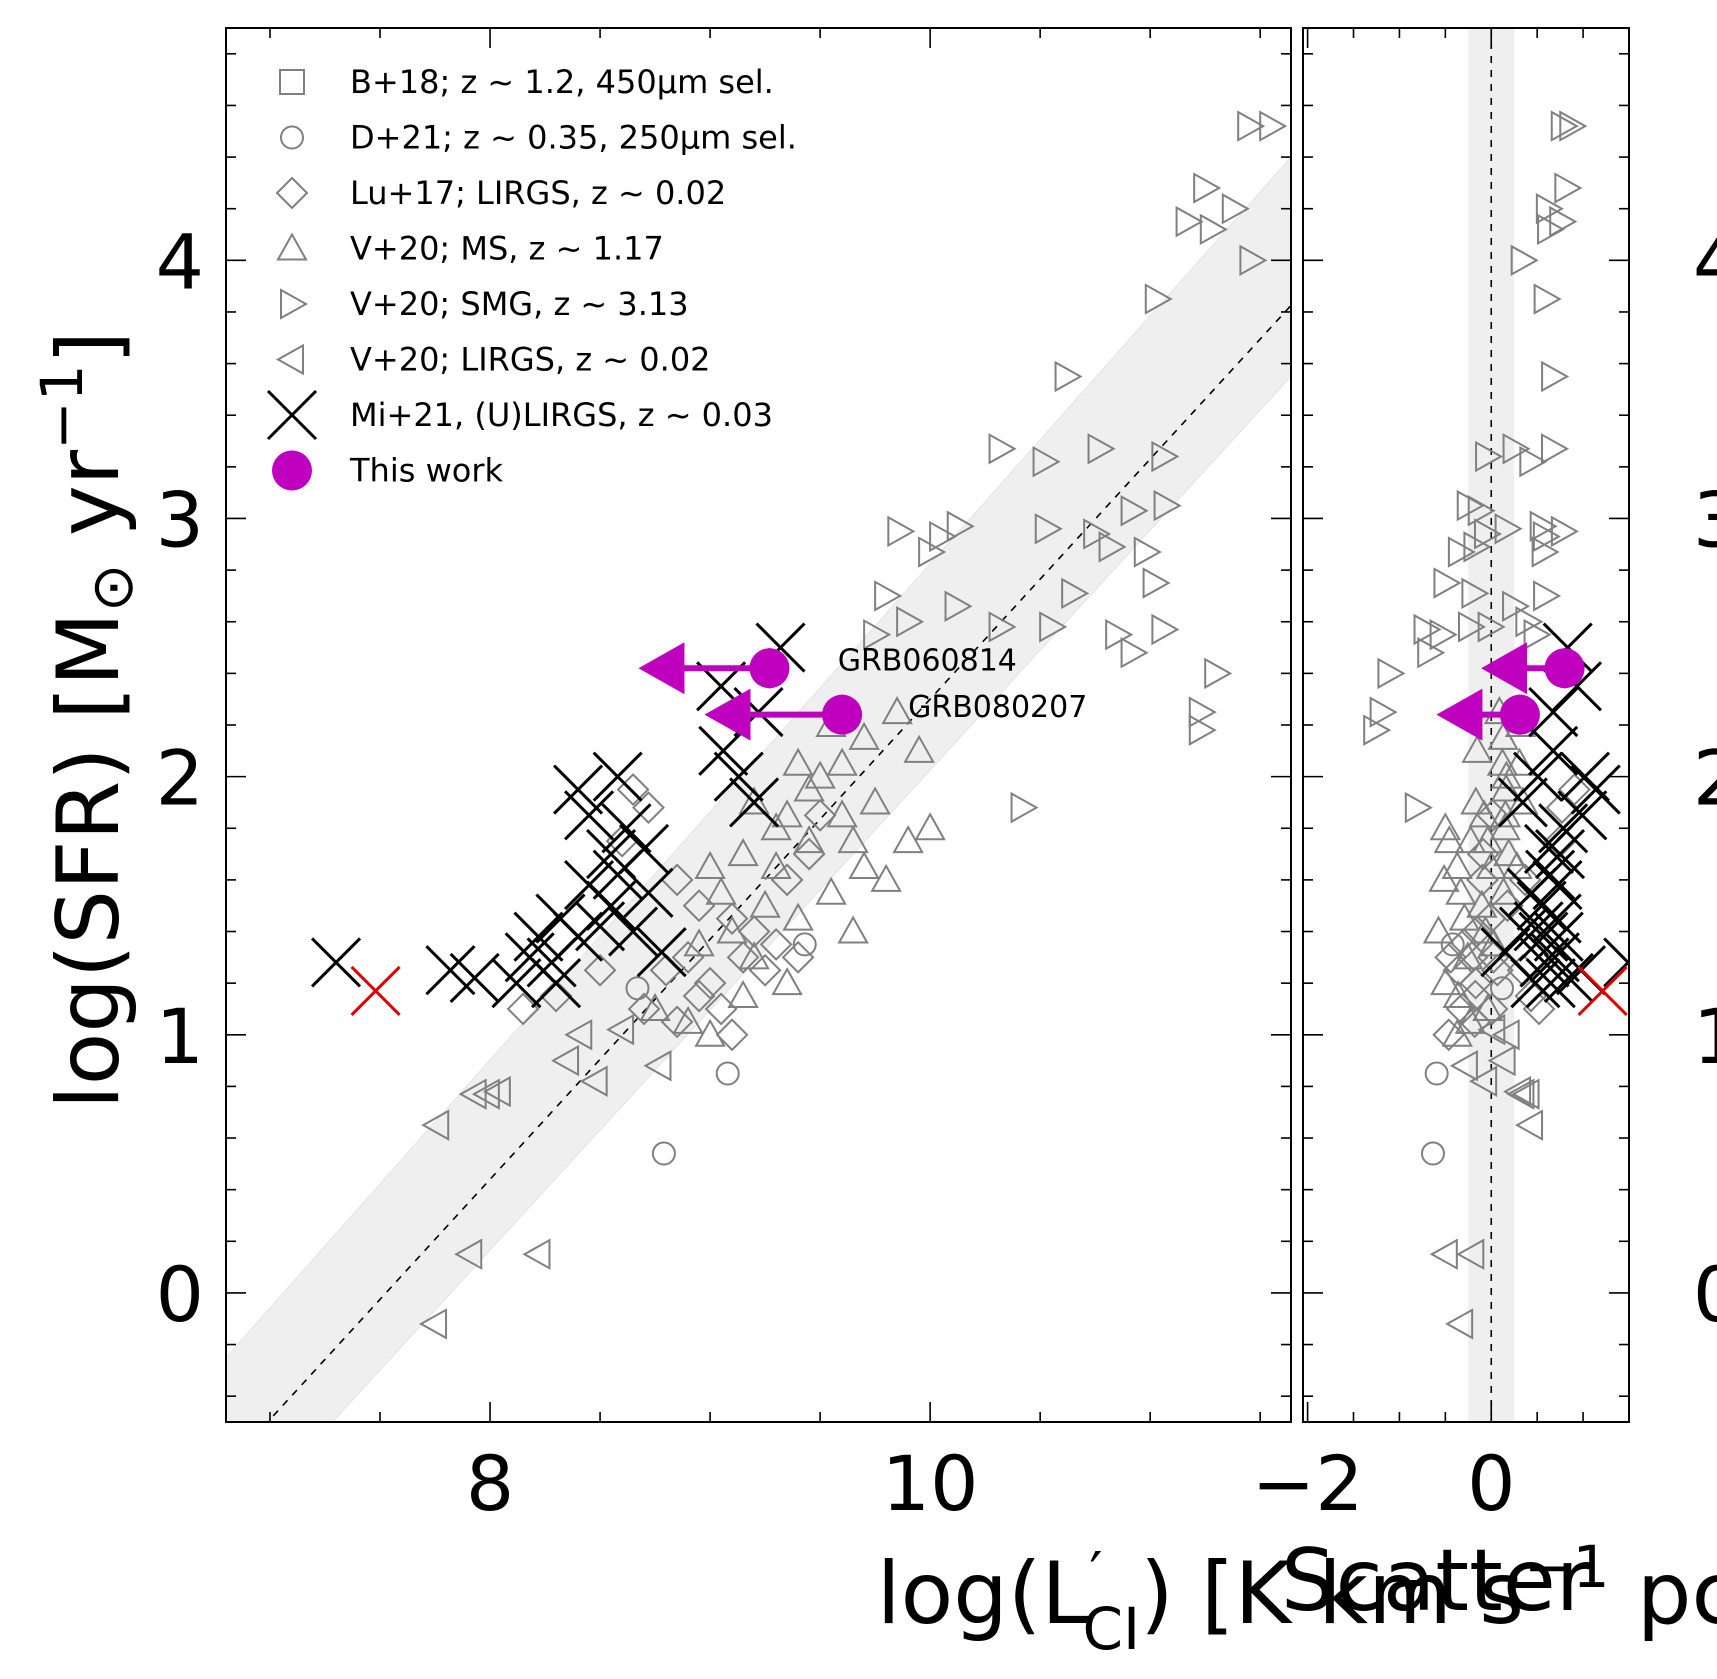 The image size is (1717, 1679). Describe the element at coordinates (561, 415) in the screenshot. I see `legend-label: Mi+21, (U)LIRGS, z ~ 0.03` at that location.